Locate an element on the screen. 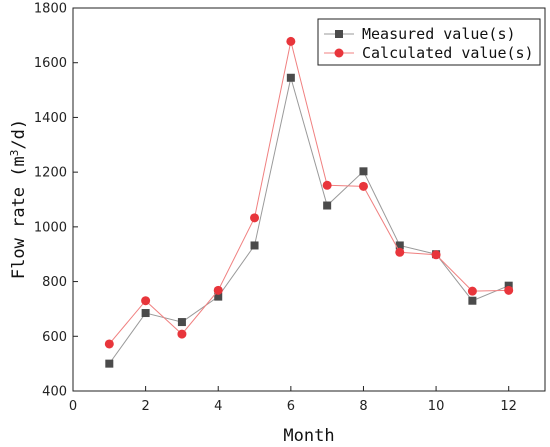 The height and width of the screenshot is (447, 550). legend-marker-measured is located at coordinates (339, 34).